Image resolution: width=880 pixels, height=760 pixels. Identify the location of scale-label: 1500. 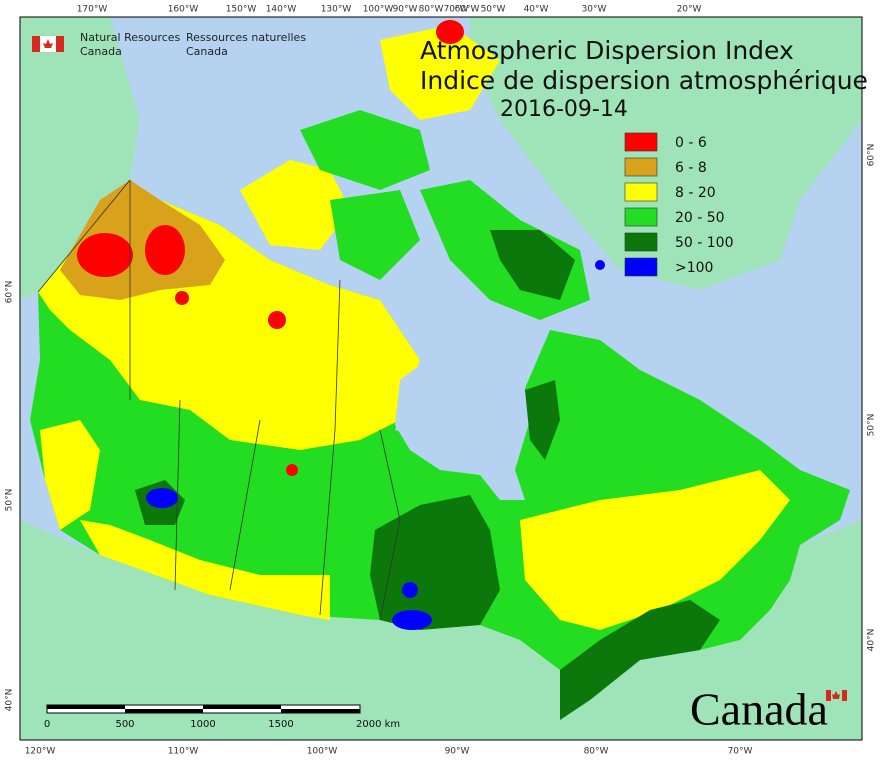
(280, 724).